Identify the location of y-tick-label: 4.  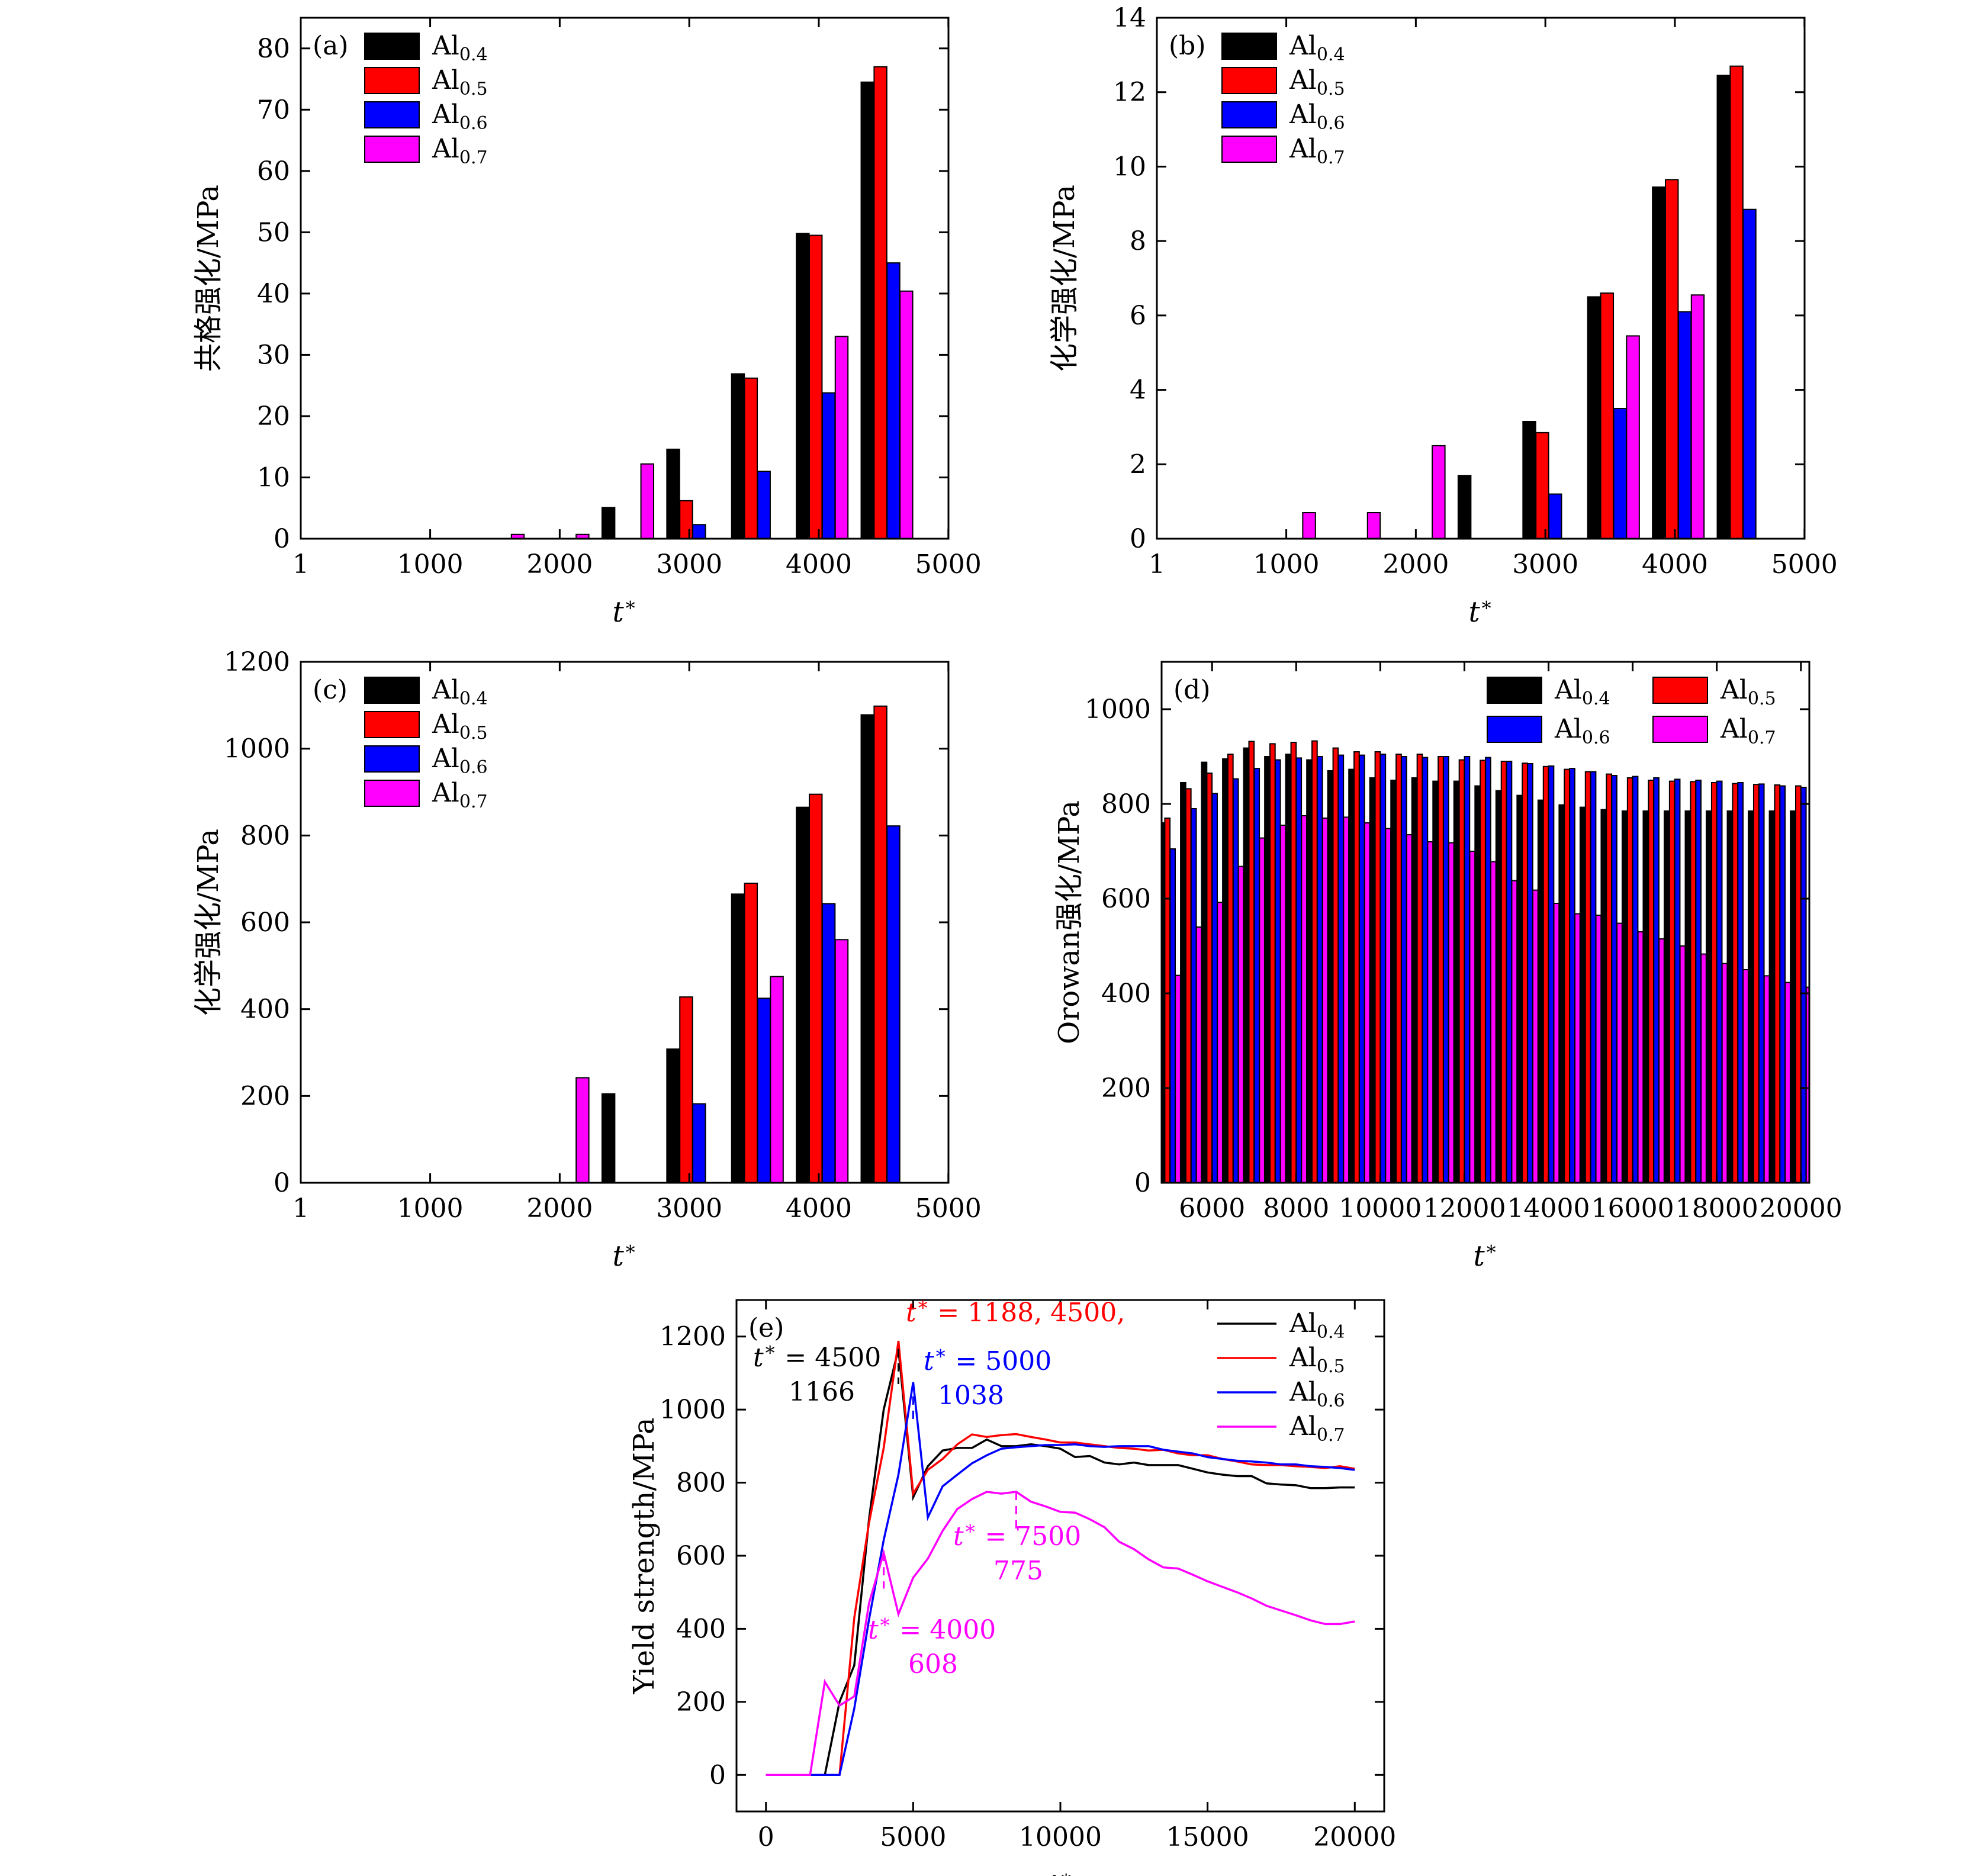
(1138, 390).